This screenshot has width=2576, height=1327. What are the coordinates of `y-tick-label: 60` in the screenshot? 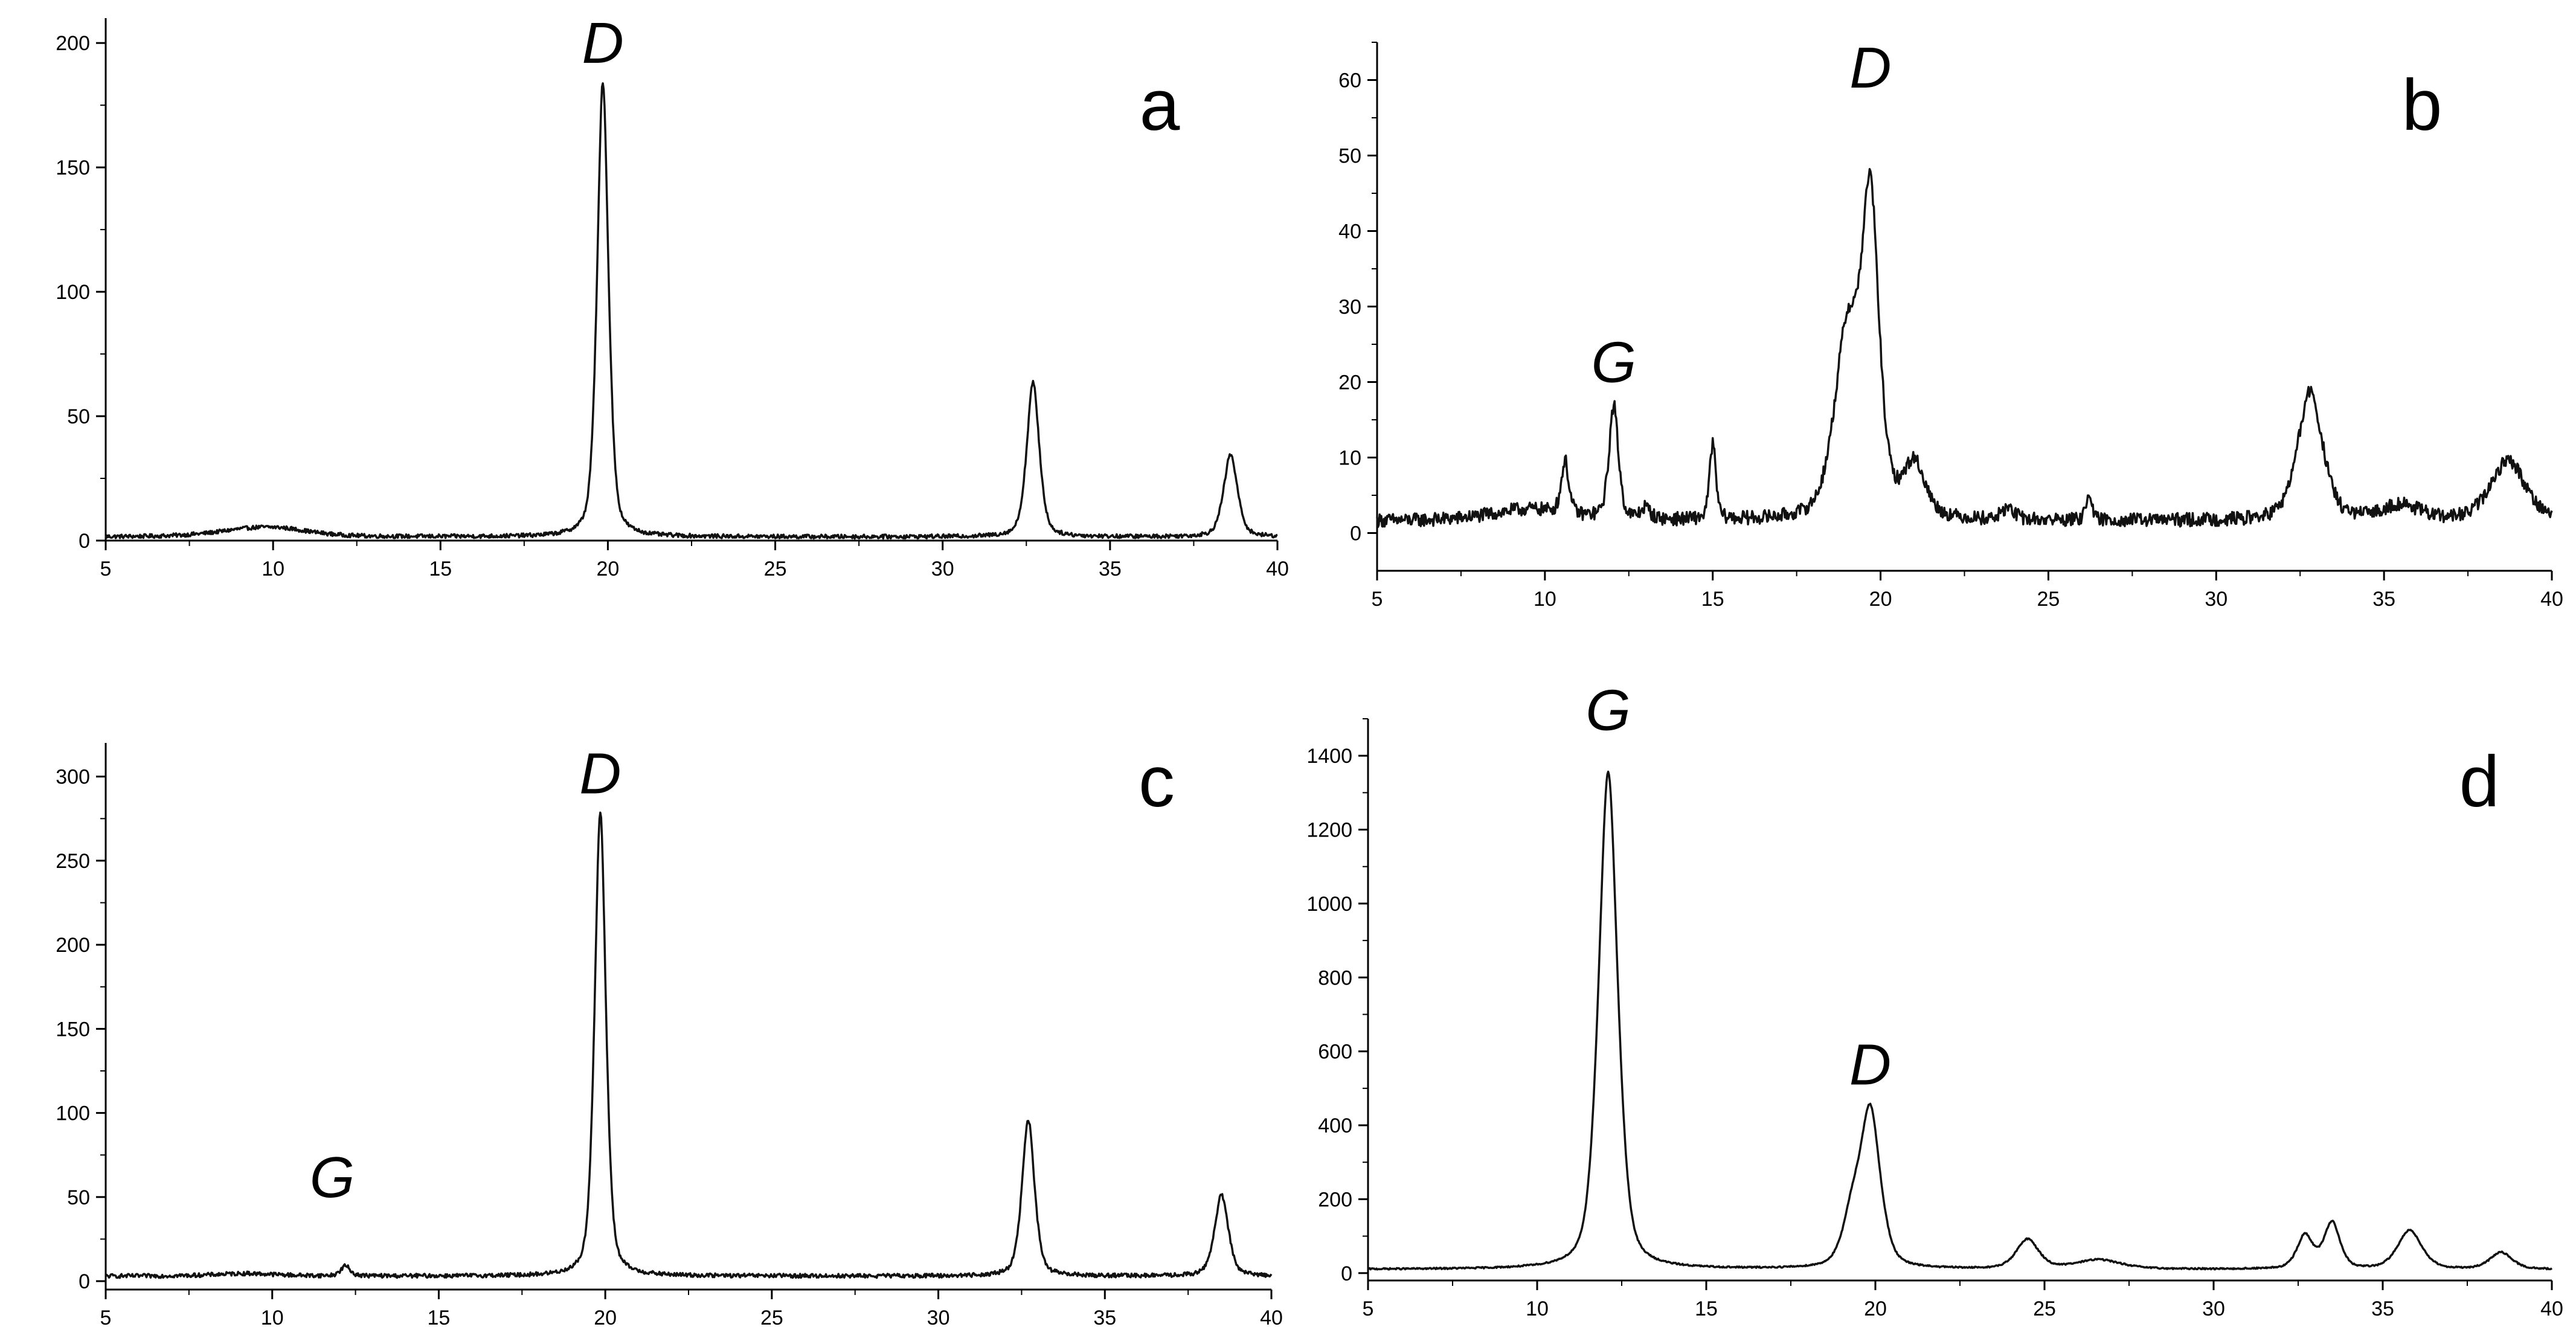 It's located at (1349, 81).